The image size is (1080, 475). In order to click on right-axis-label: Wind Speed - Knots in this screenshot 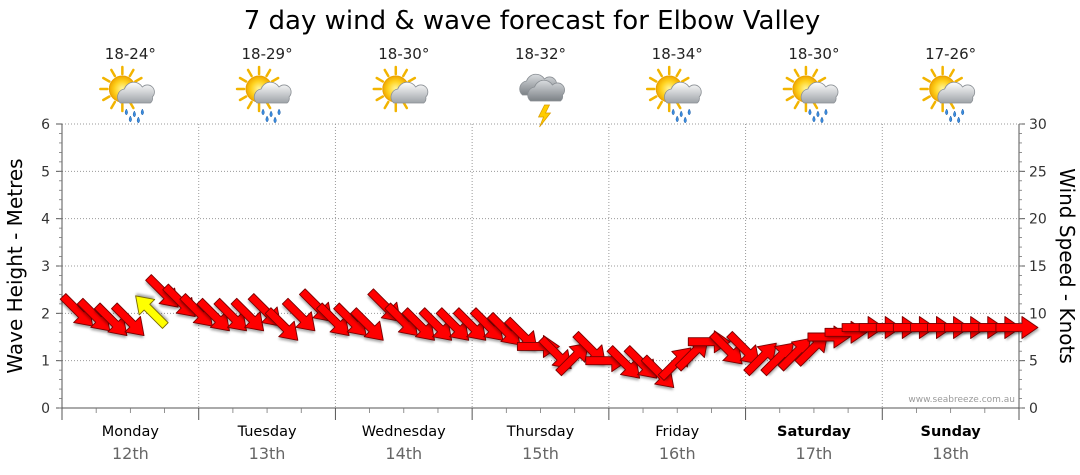, I will do `click(1067, 266)`.